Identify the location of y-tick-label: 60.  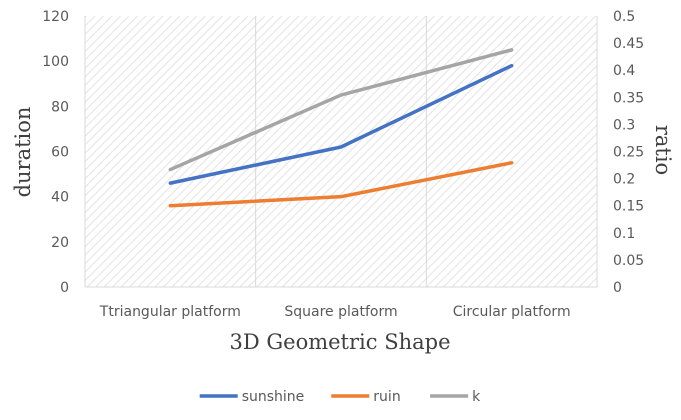
(60, 153).